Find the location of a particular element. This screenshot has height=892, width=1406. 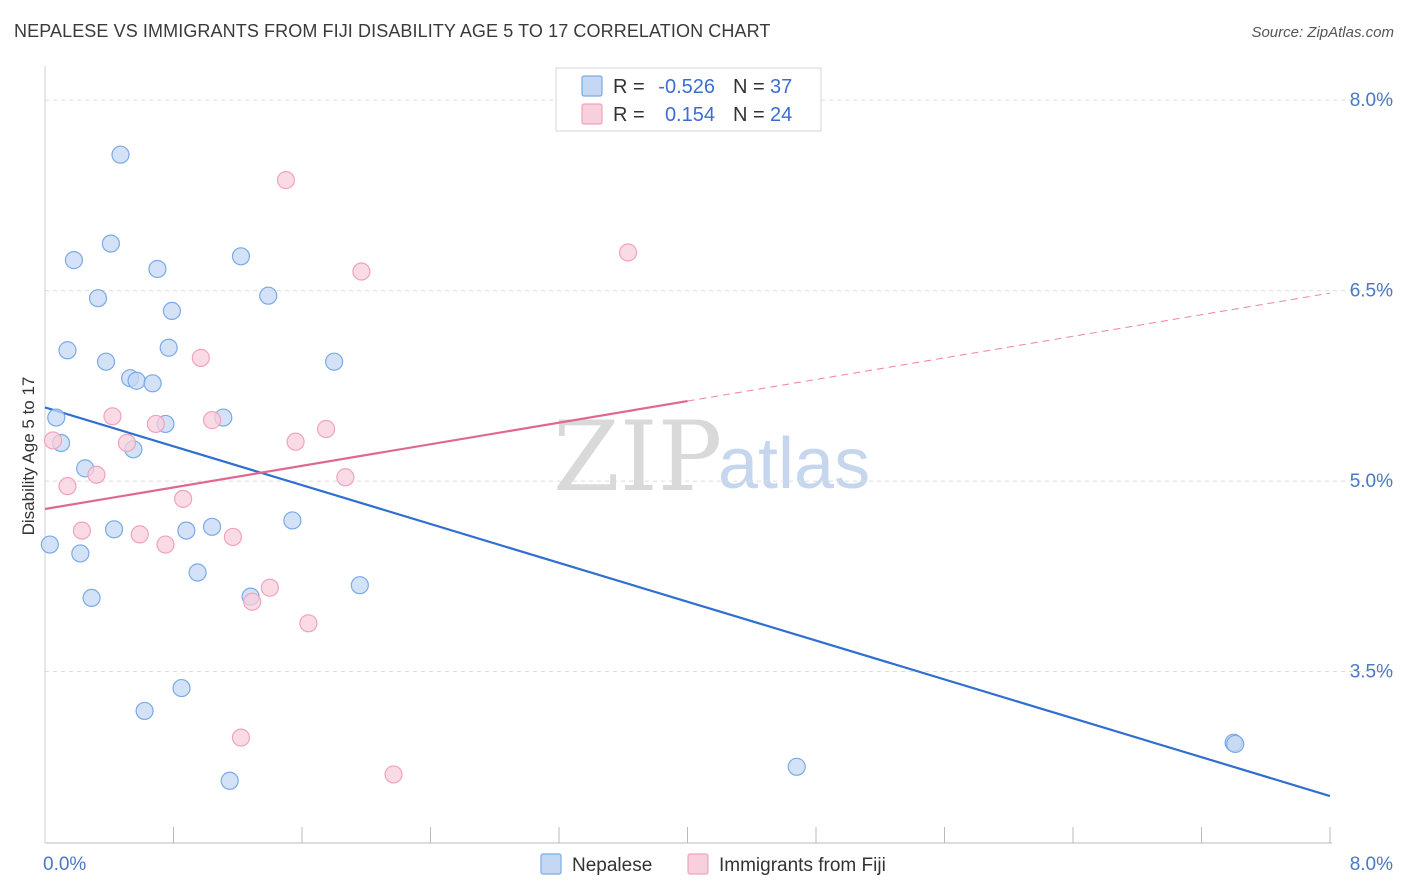

y-tick-label-2: 5.0% is located at coordinates (1371, 481).